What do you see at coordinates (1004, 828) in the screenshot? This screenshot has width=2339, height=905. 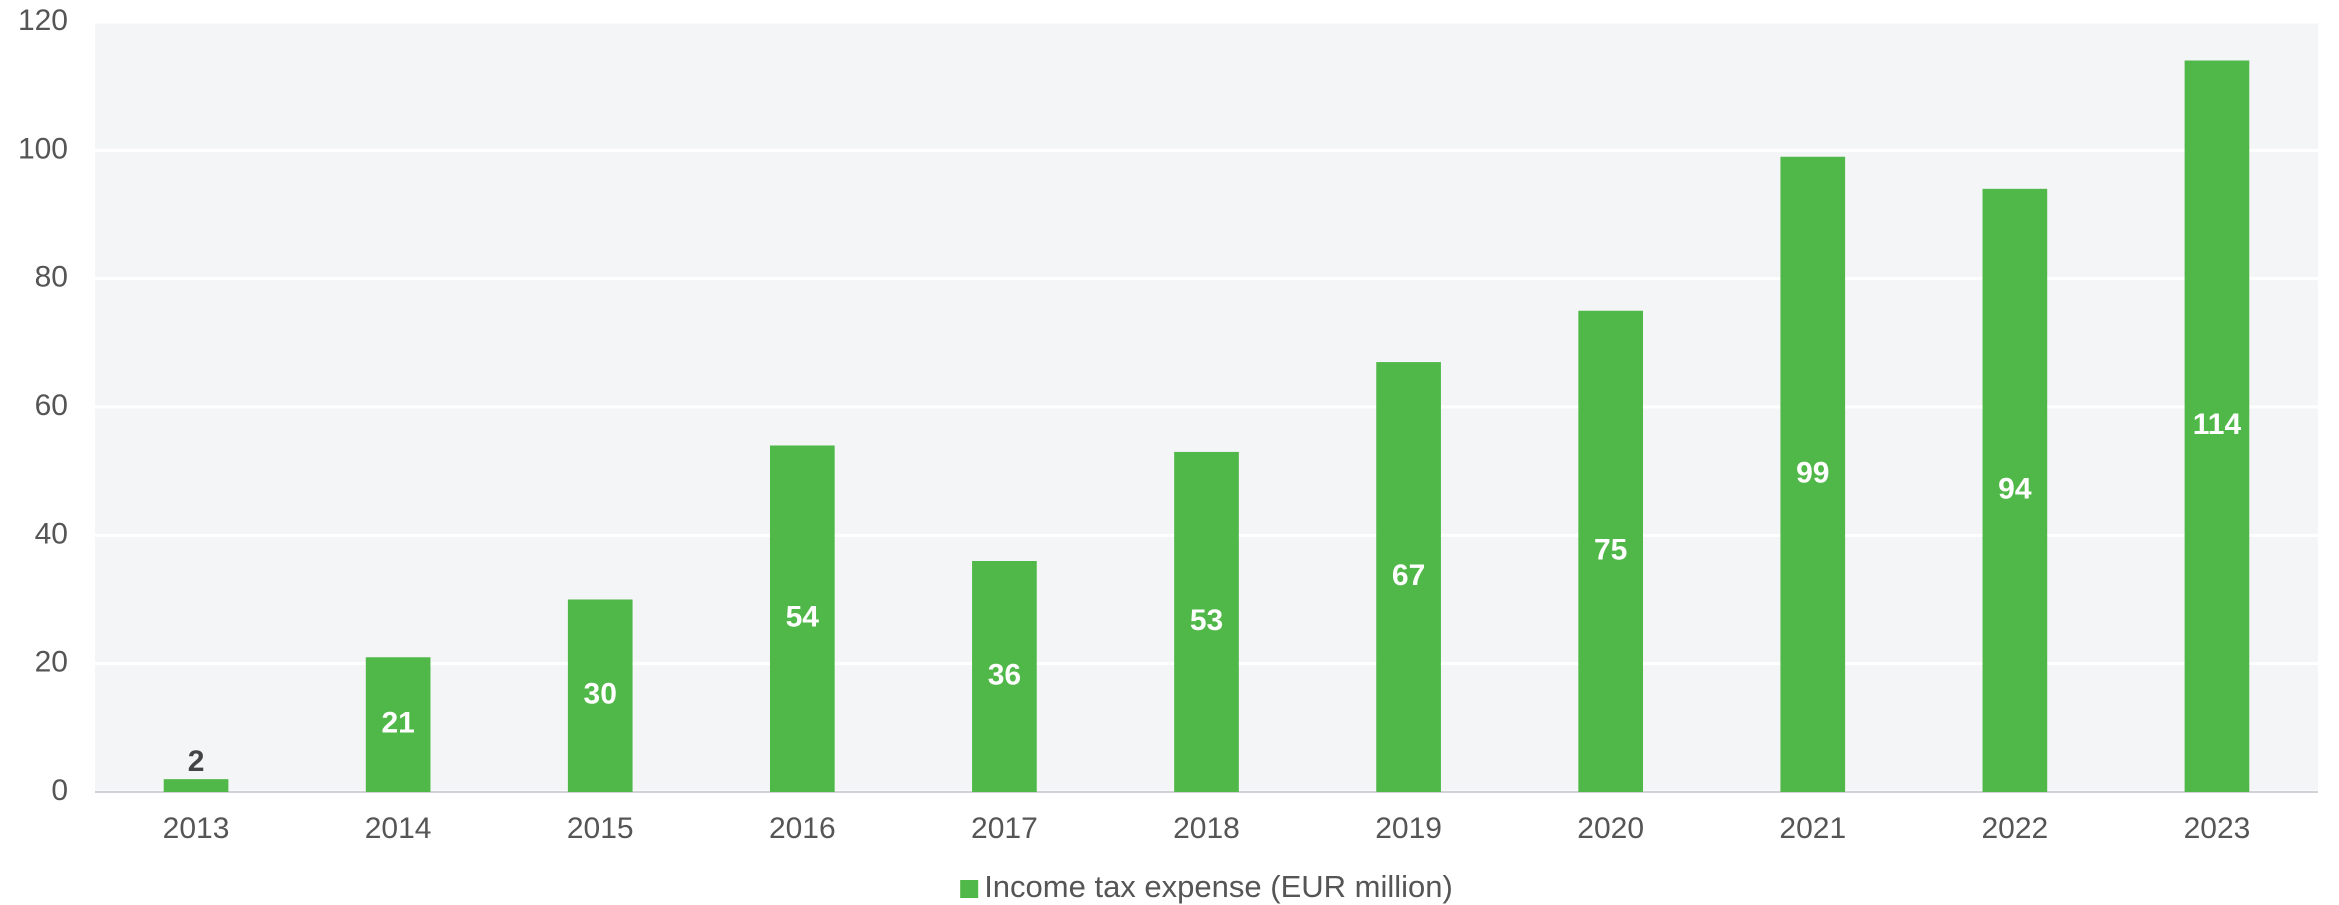 I see `x-tick-label: 2017` at bounding box center [1004, 828].